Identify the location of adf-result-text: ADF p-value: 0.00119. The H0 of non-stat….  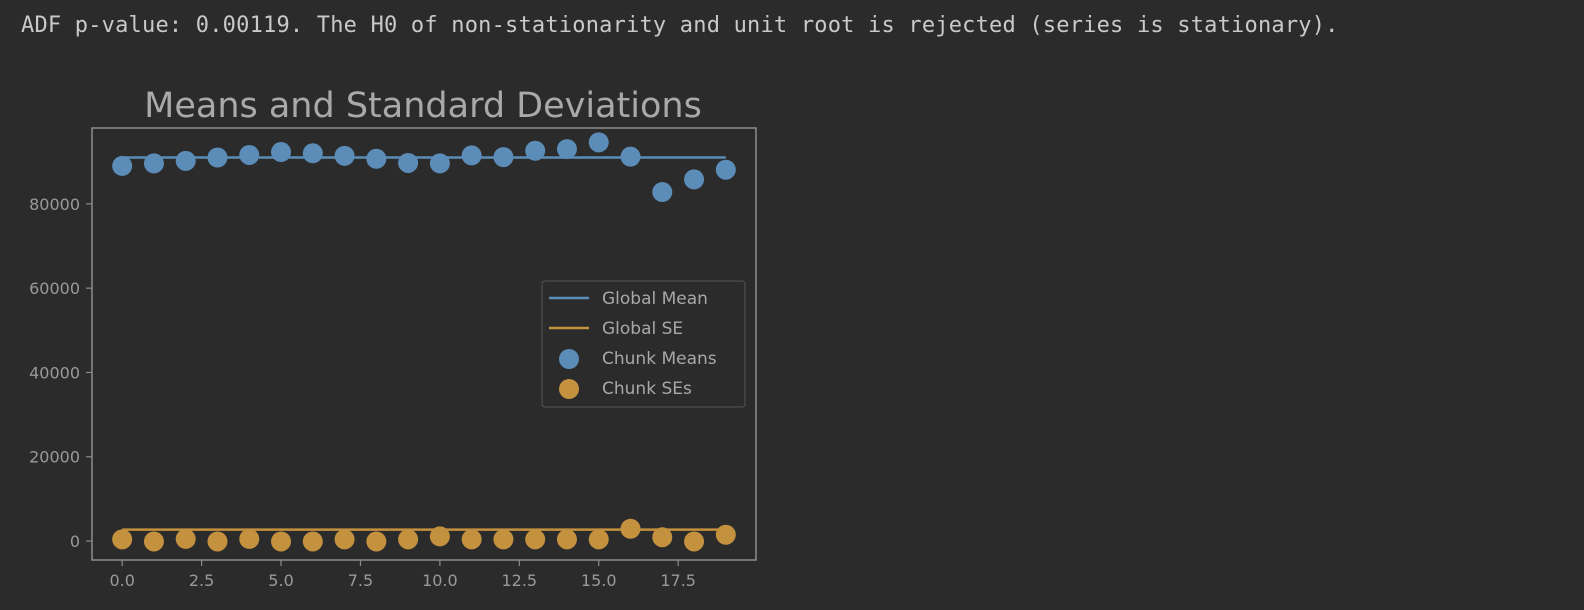
(680, 25).